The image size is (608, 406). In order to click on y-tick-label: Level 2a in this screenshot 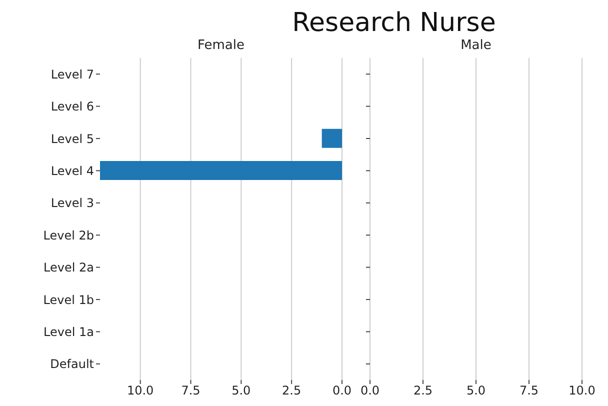, I will do `click(69, 267)`.